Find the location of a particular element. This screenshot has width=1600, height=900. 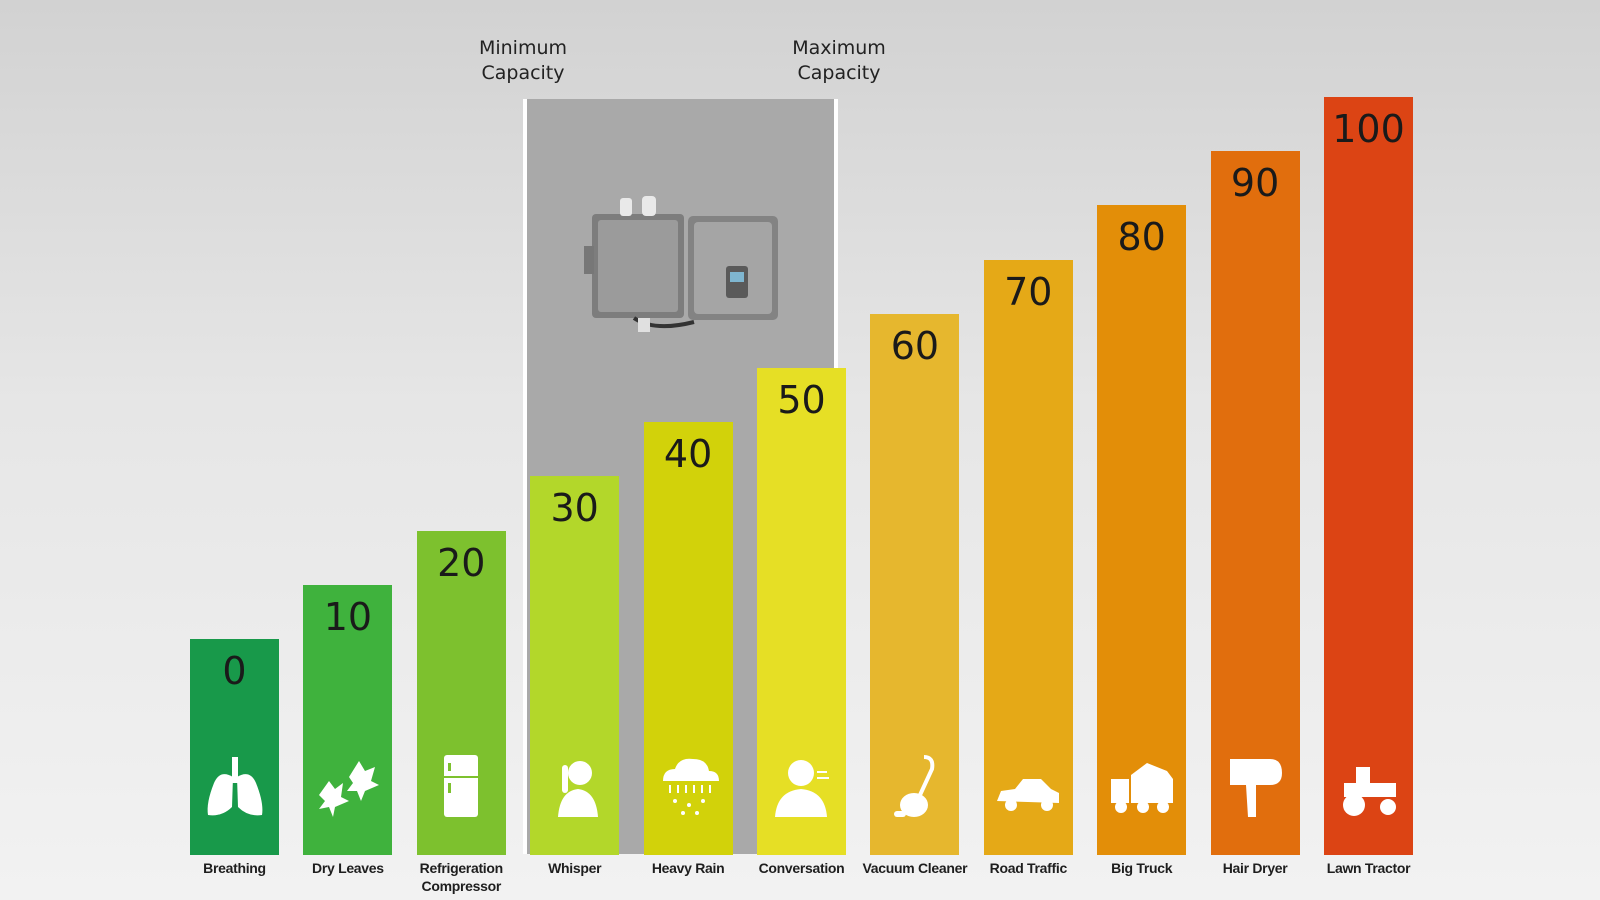

bar-hair-dryer: 90 is located at coordinates (1255, 503).